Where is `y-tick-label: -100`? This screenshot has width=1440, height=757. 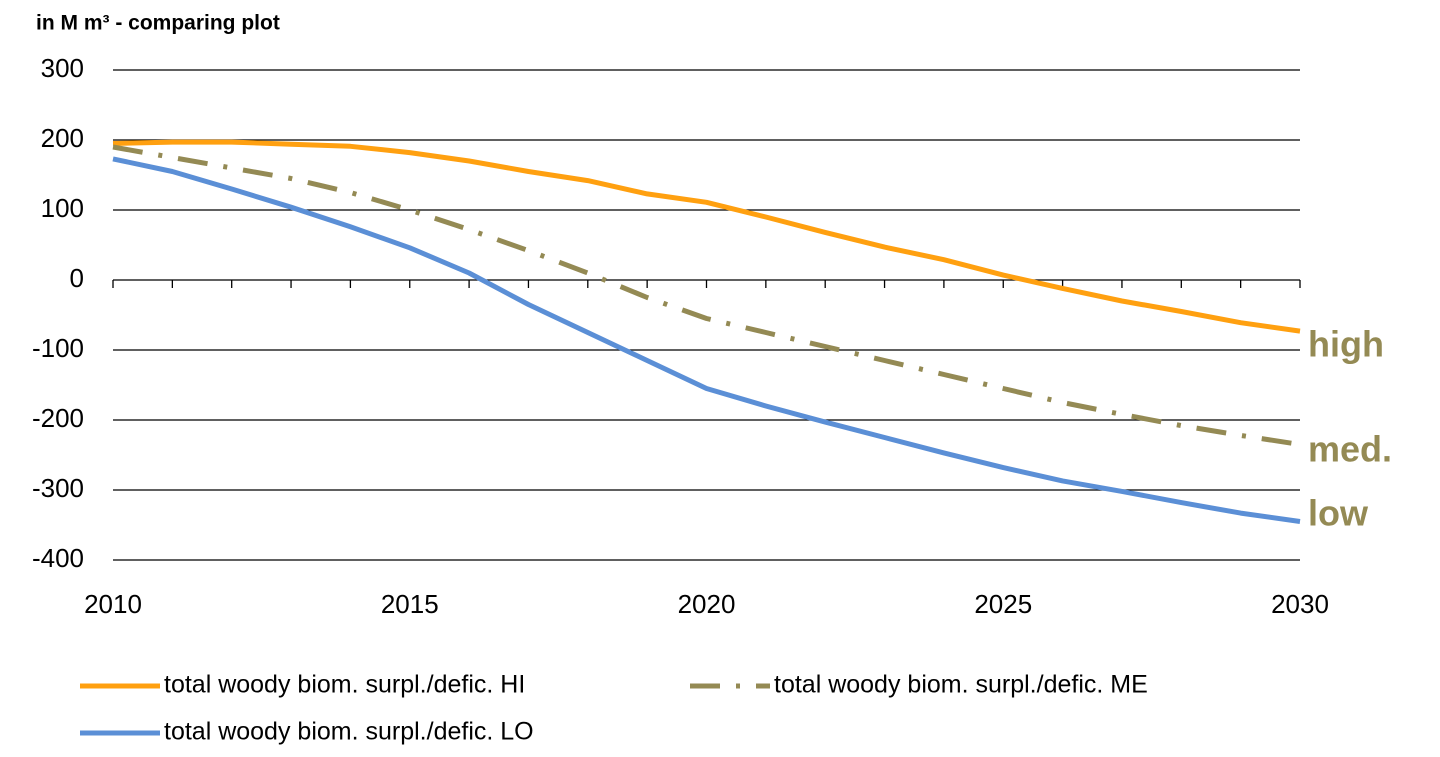 y-tick-label: -100 is located at coordinates (58, 348).